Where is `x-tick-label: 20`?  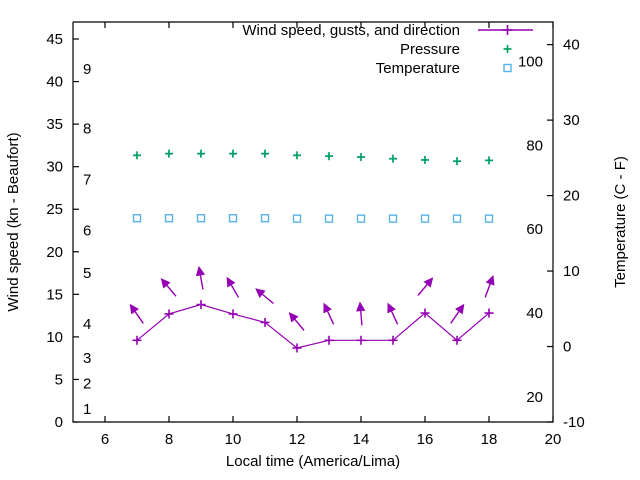
x-tick-label: 20 is located at coordinates (553, 439).